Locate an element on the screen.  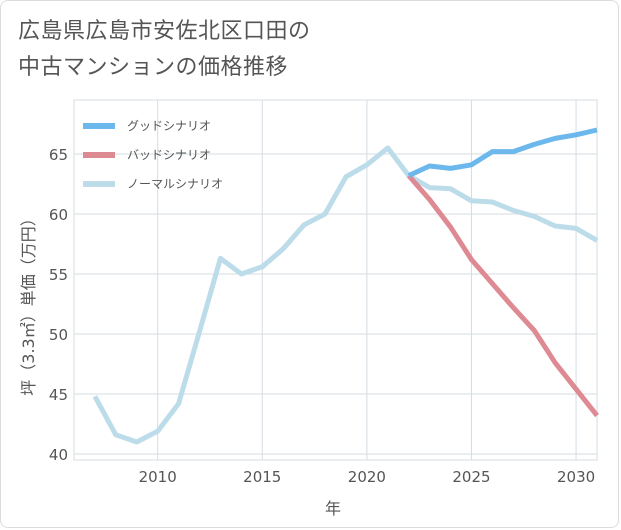
y-tick-label: 50 is located at coordinates (58, 335).